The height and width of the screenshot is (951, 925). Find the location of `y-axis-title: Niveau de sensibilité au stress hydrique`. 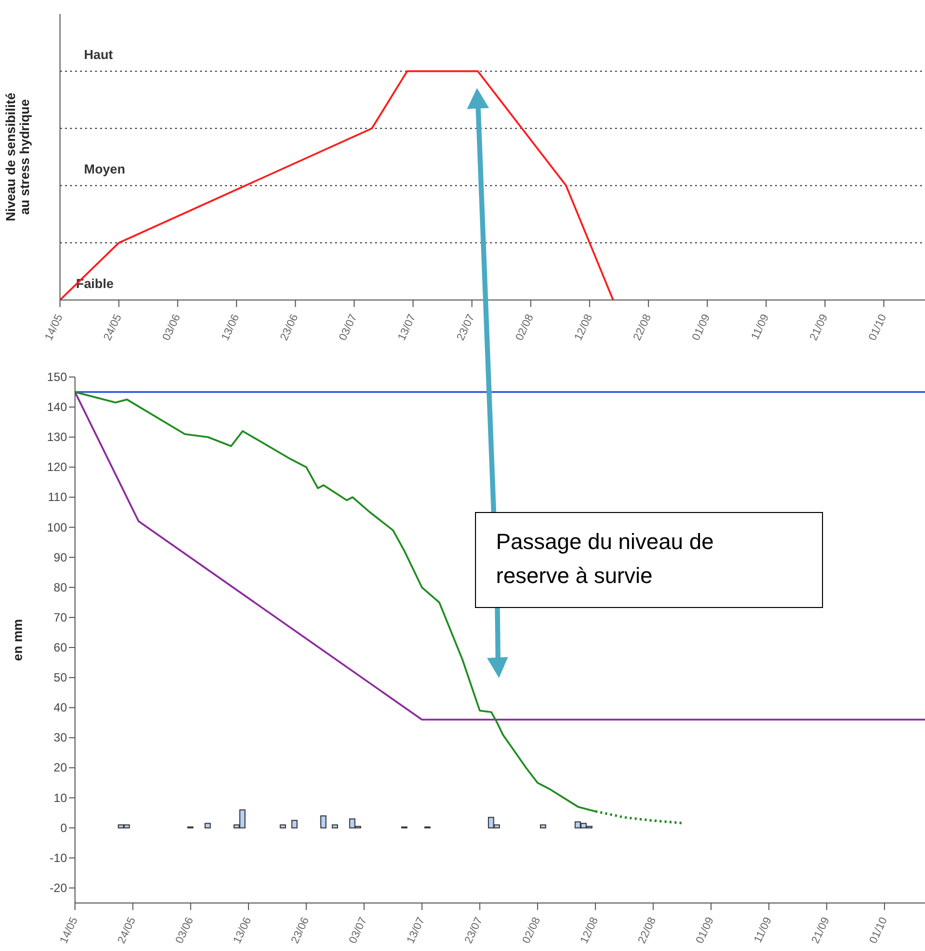

y-axis-title: Niveau de sensibilité au stress hydrique is located at coordinates (17, 157).